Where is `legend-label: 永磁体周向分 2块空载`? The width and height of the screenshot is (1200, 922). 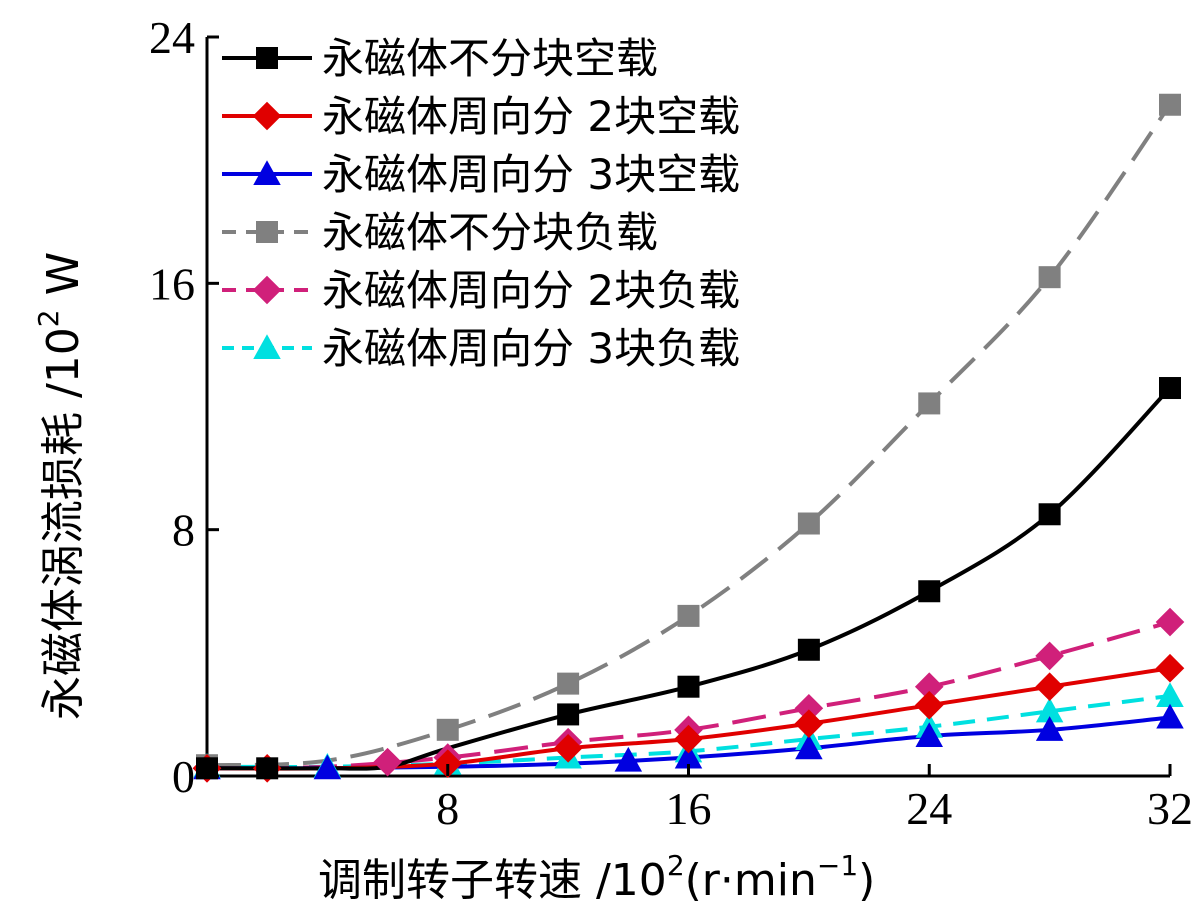 legend-label: 永磁体周向分 2块空载 is located at coordinates (531, 116).